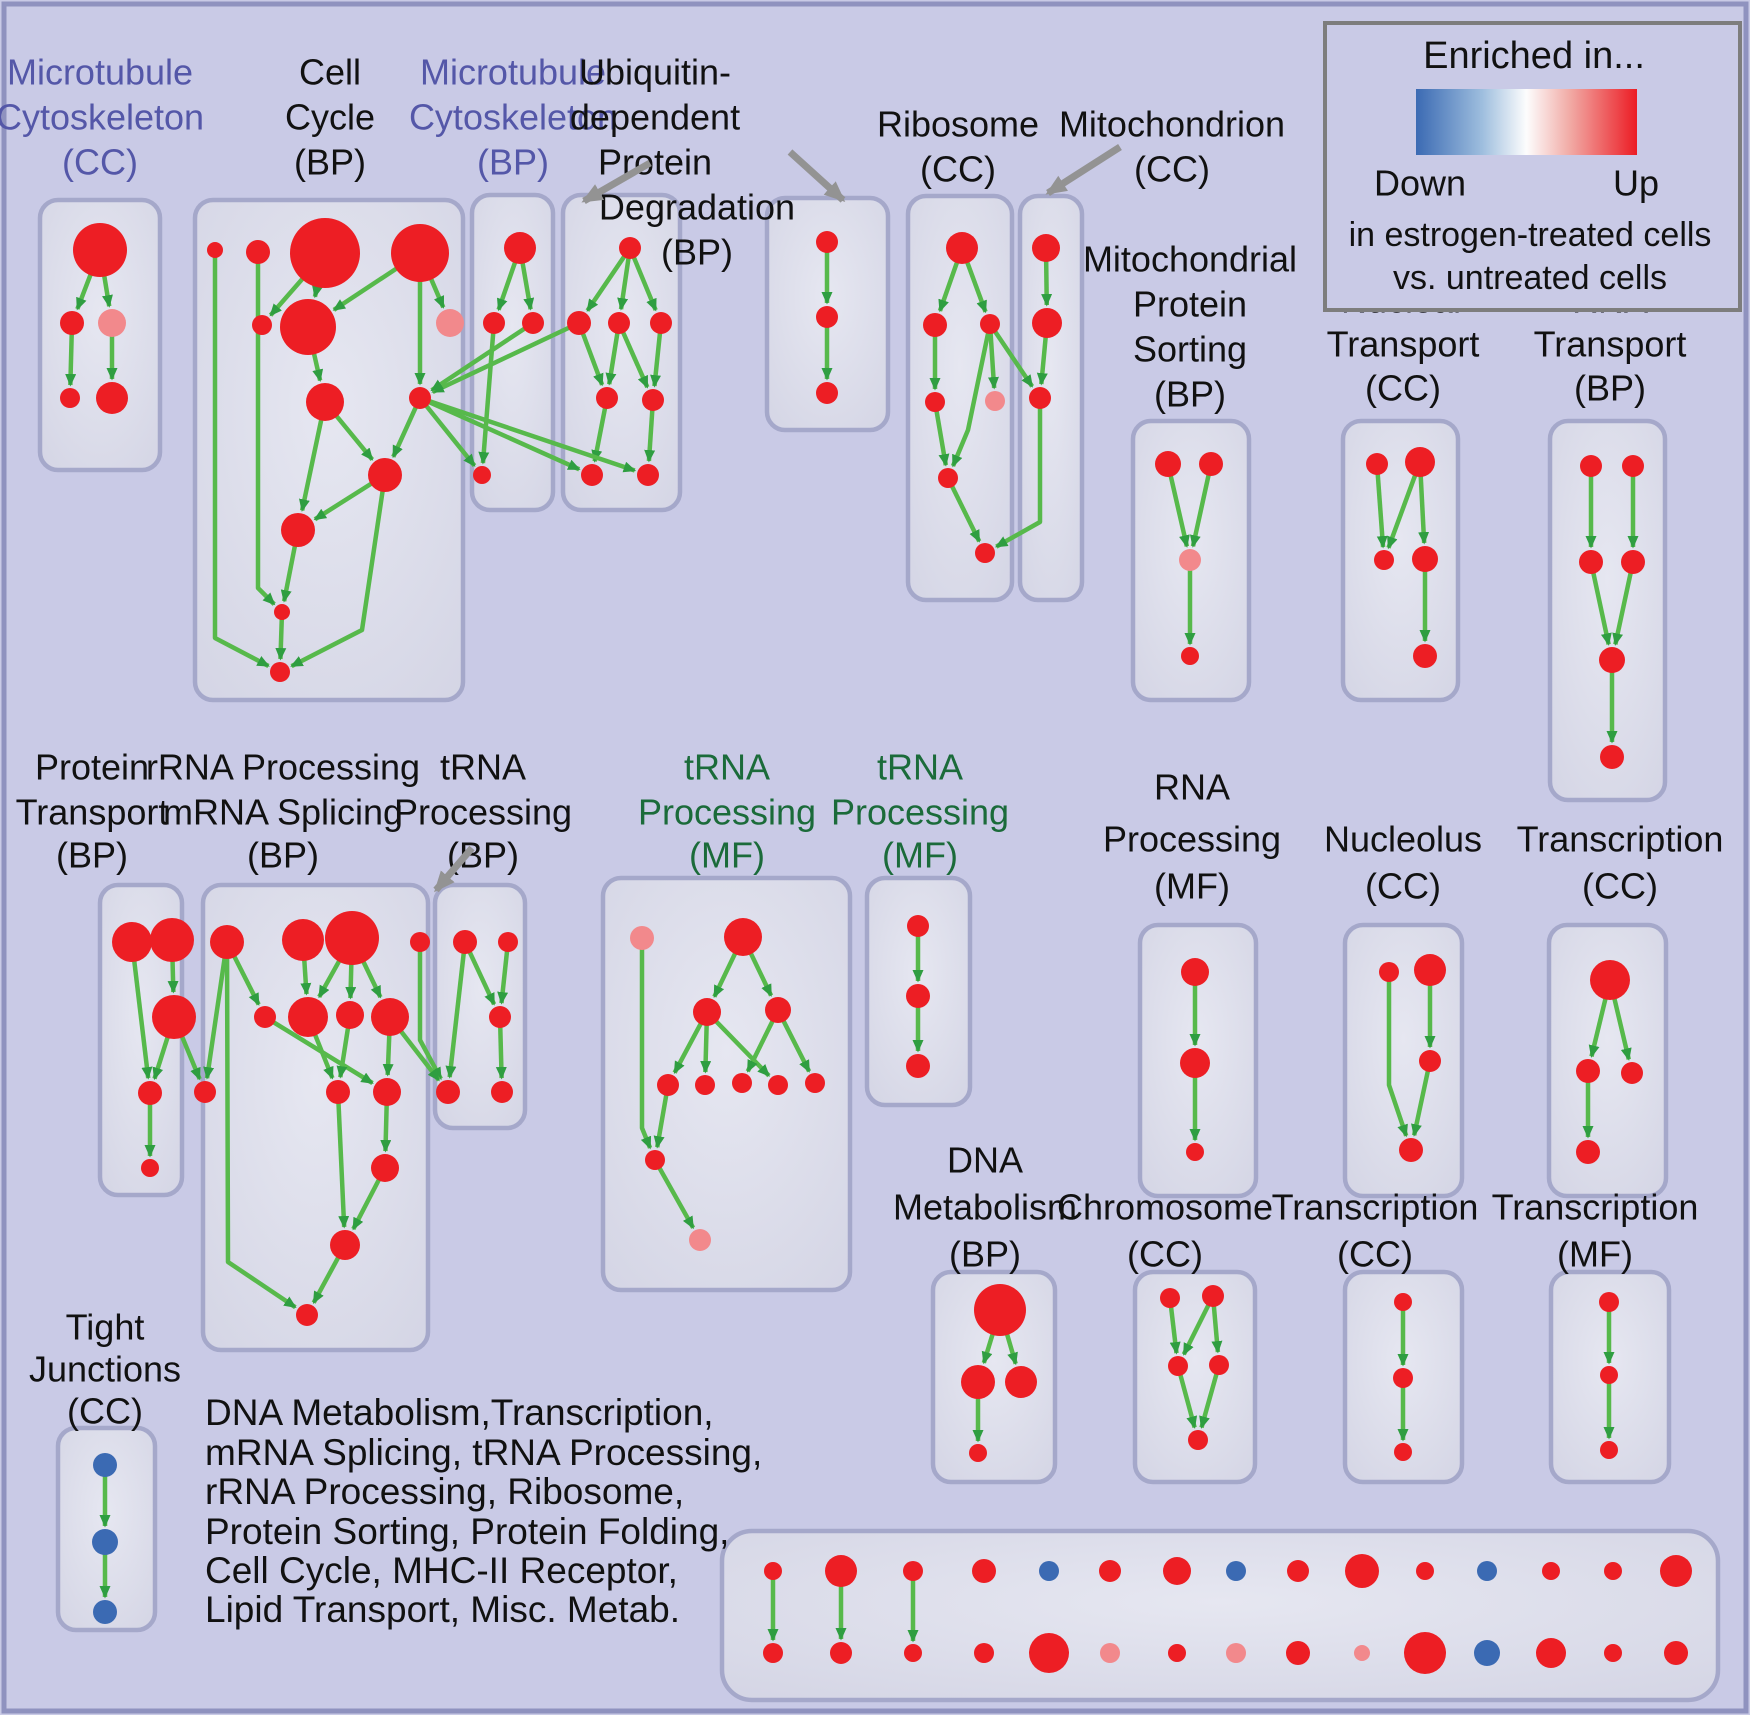  I want to click on node-rrna-q5, so click(265, 1017).